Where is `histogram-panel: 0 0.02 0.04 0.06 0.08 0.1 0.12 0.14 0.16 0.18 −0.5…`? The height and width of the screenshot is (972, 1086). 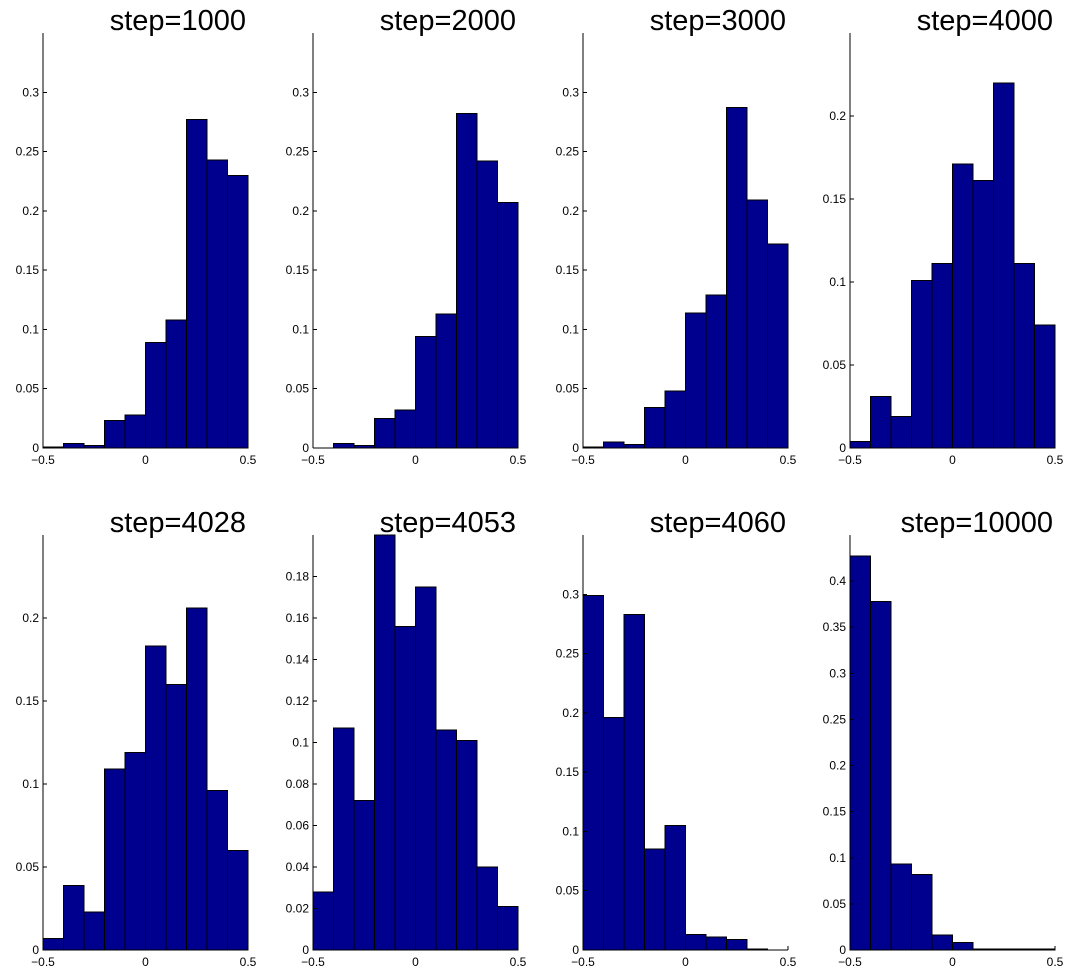
histogram-panel: 0 0.02 0.04 0.06 0.08 0.1 0.12 0.14 0.16 0.18 −0.5… is located at coordinates (406, 738).